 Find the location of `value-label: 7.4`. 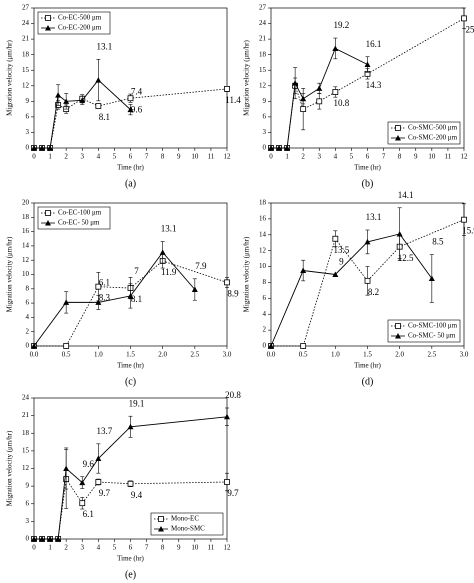

value-label: 7.4 is located at coordinates (137, 92).